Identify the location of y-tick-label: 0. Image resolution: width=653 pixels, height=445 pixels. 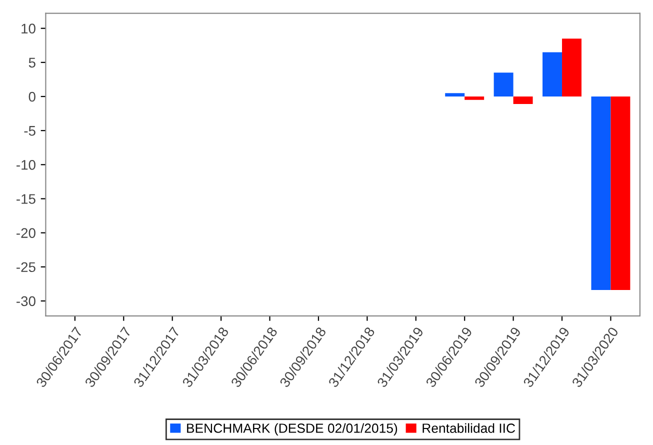
(32, 97).